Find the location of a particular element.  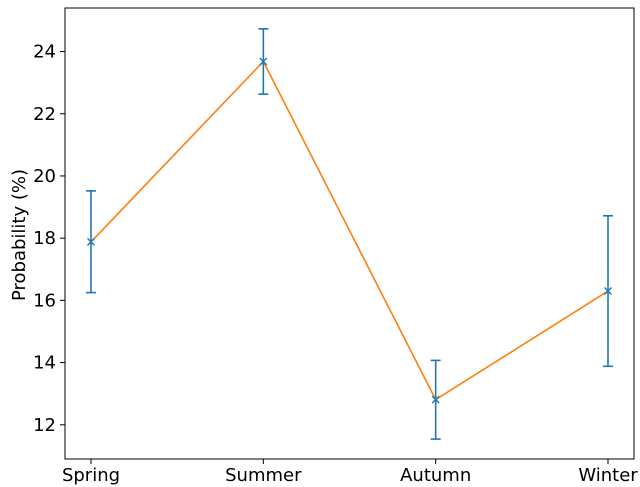

y-tick-label: 24 is located at coordinates (44, 52).